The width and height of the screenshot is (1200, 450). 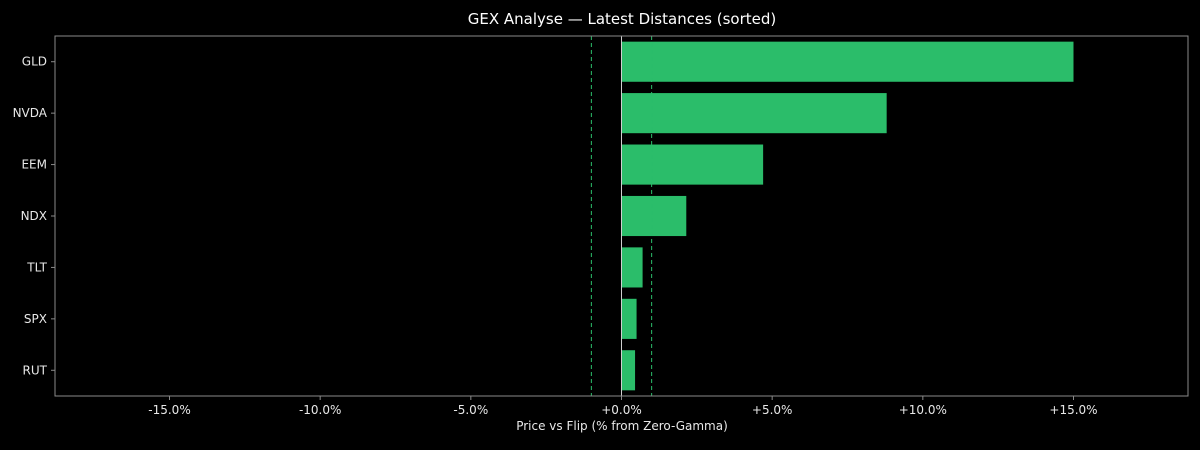 What do you see at coordinates (629, 318) in the screenshot?
I see `bar-spx` at bounding box center [629, 318].